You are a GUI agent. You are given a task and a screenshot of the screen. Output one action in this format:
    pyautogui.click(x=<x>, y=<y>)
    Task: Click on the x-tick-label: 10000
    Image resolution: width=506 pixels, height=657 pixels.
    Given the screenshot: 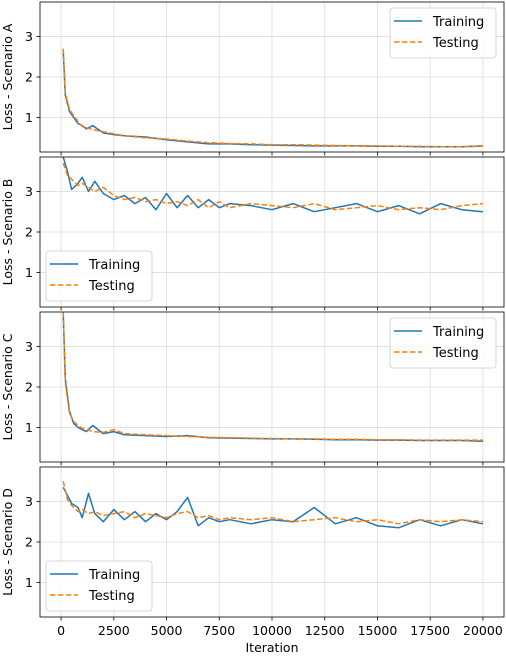 What is the action you would take?
    pyautogui.click(x=272, y=630)
    